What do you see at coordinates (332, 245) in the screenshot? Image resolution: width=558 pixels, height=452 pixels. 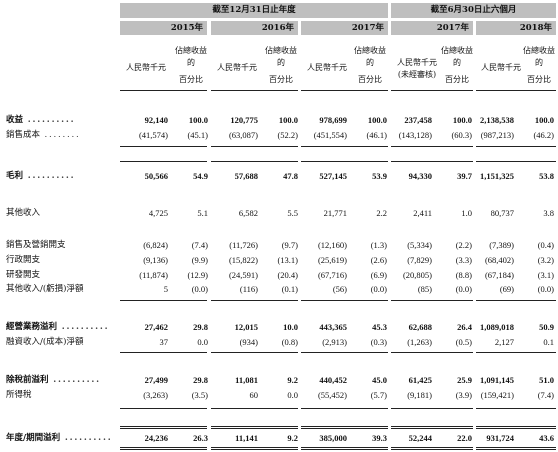 I see `table-cell: (12,160)` at bounding box center [332, 245].